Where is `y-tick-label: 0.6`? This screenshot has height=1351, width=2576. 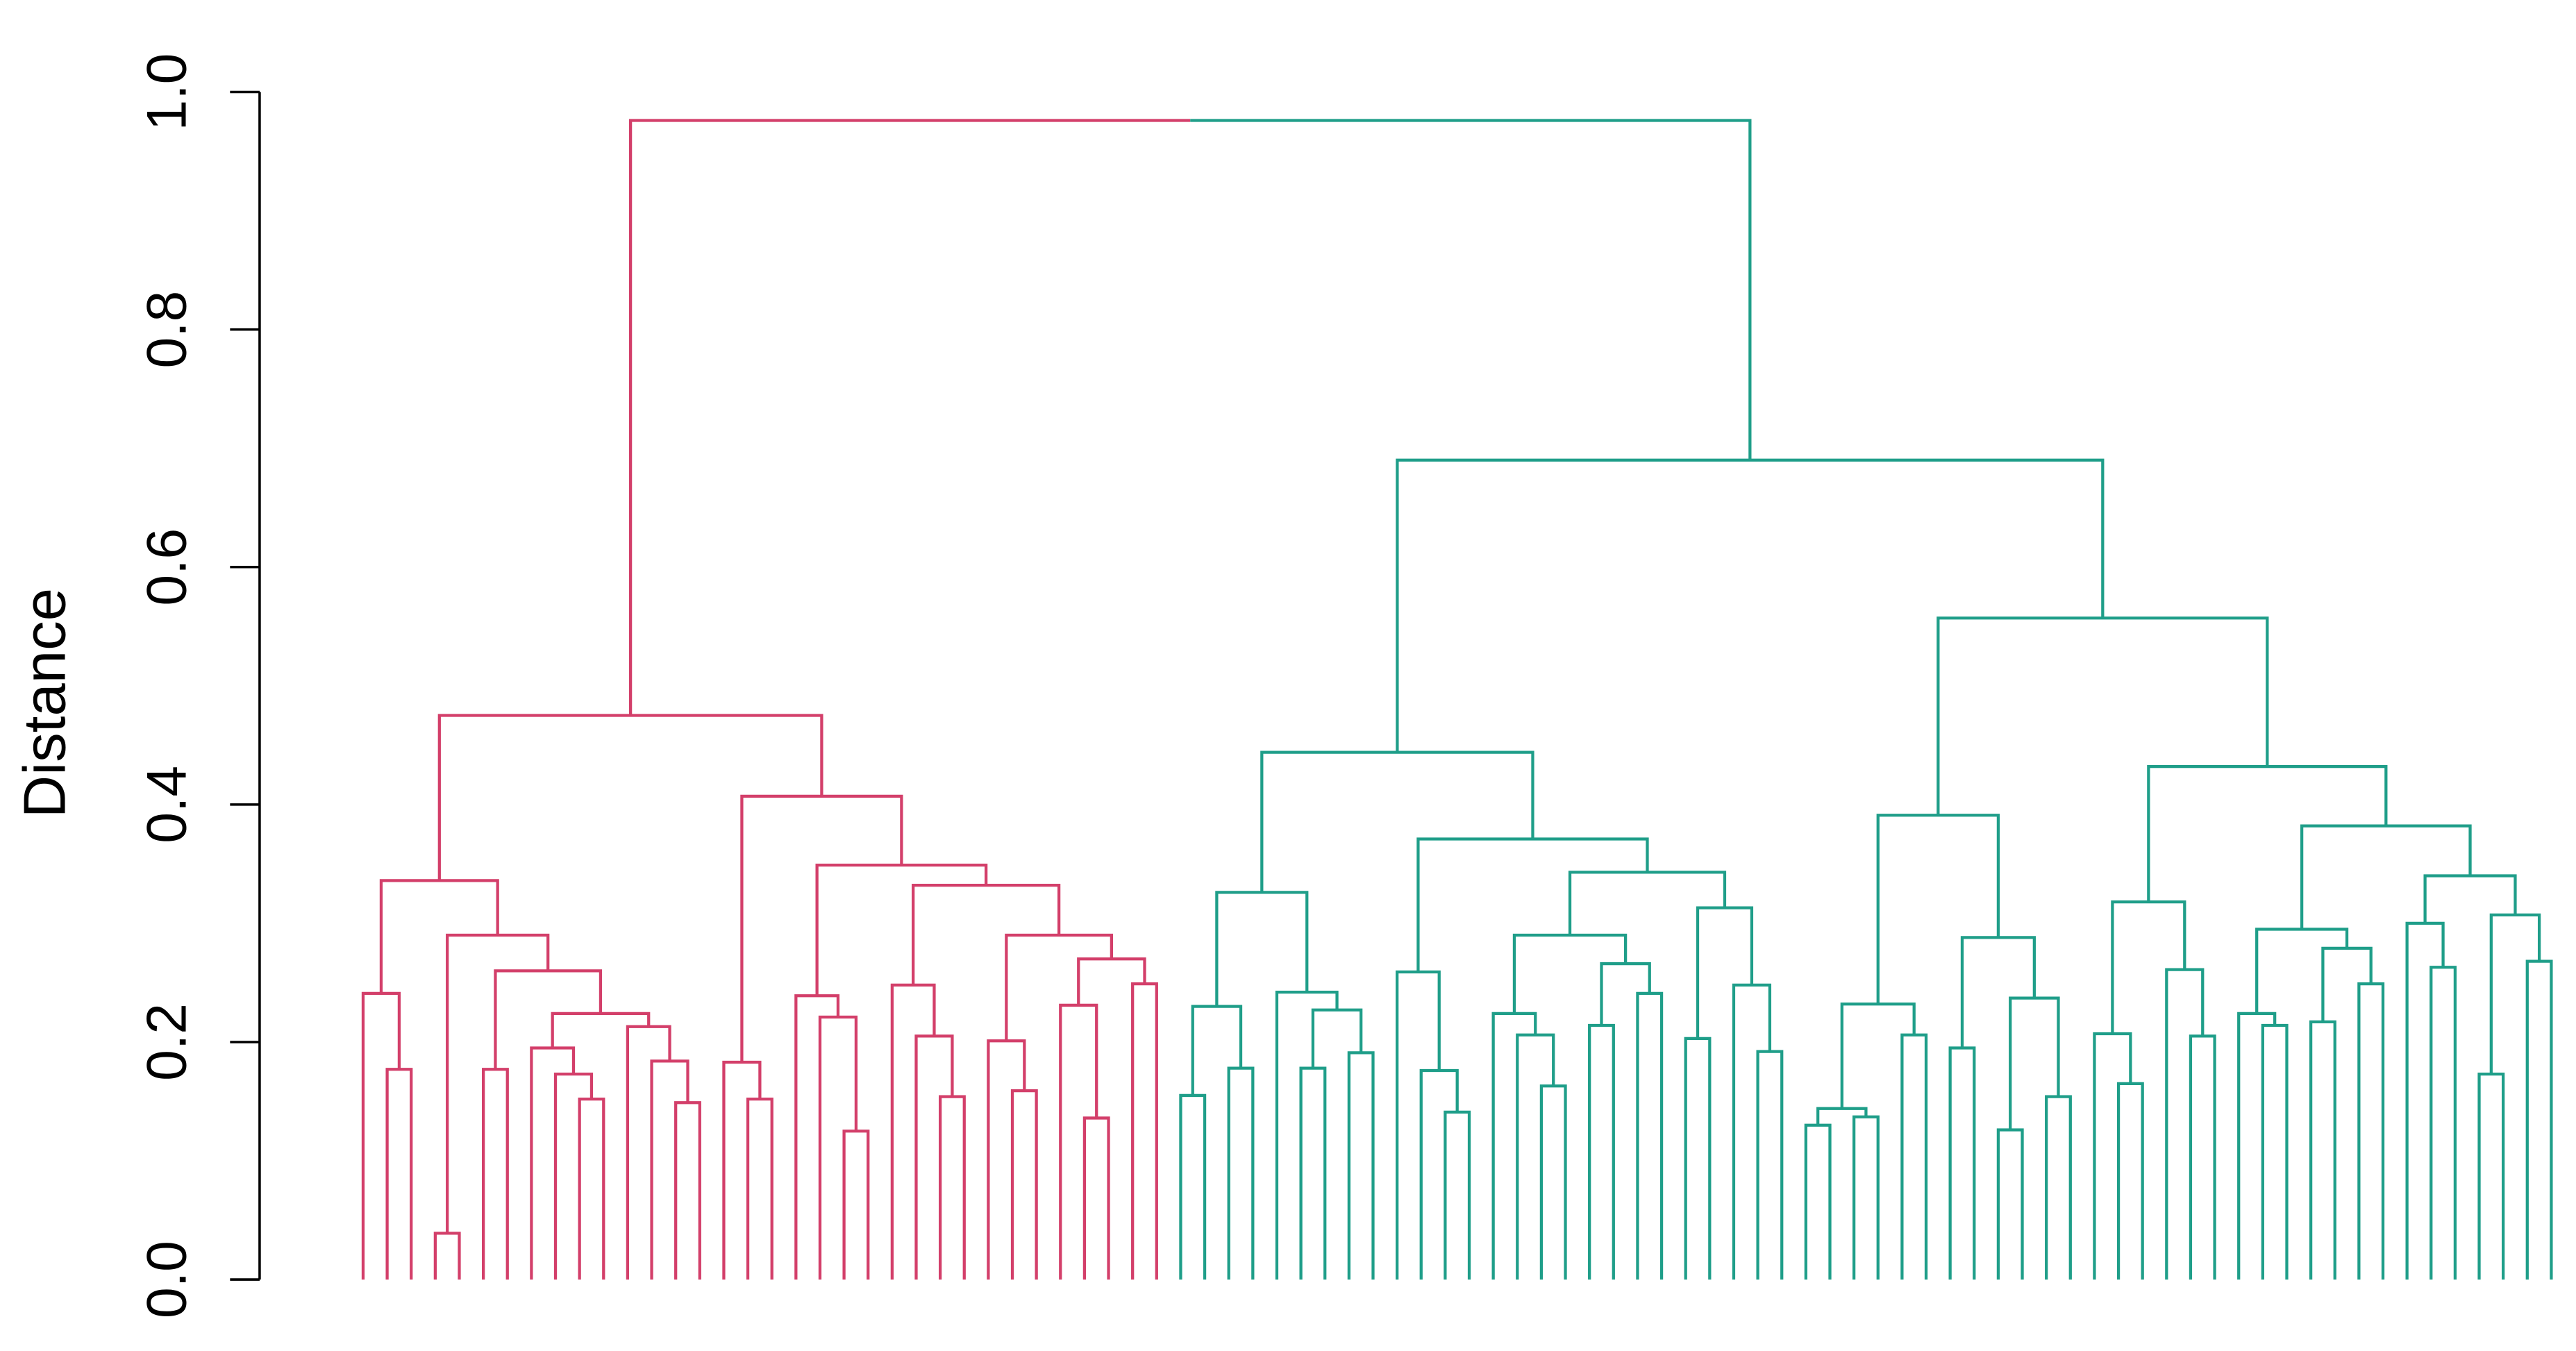 y-tick-label: 0.6 is located at coordinates (166, 567).